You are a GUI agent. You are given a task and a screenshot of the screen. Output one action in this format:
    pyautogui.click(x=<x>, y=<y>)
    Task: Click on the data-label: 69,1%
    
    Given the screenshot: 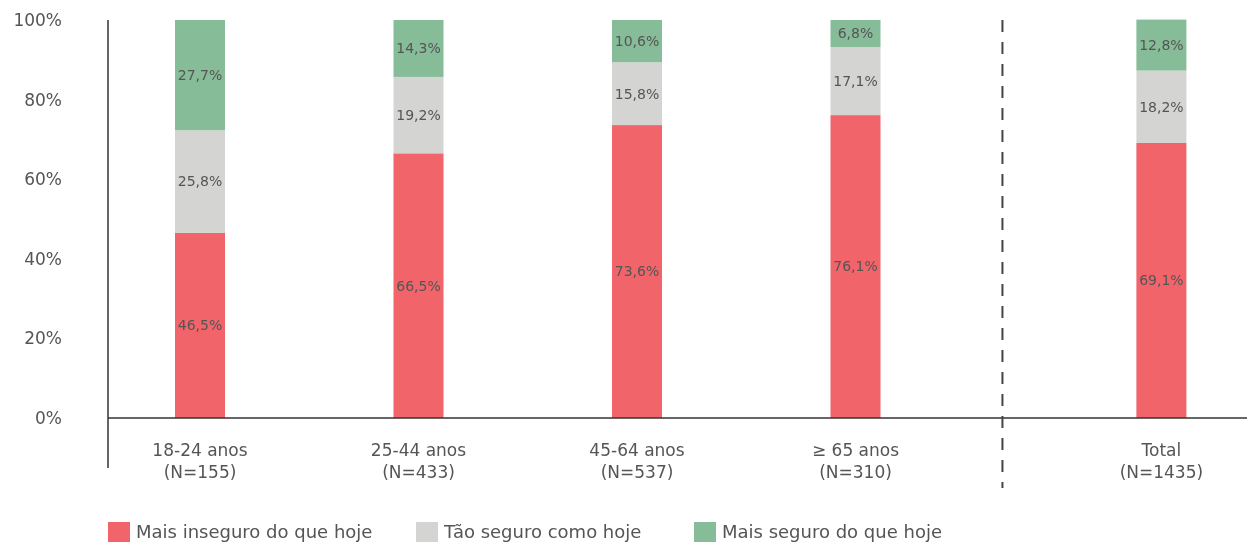 What is the action you would take?
    pyautogui.click(x=1161, y=280)
    